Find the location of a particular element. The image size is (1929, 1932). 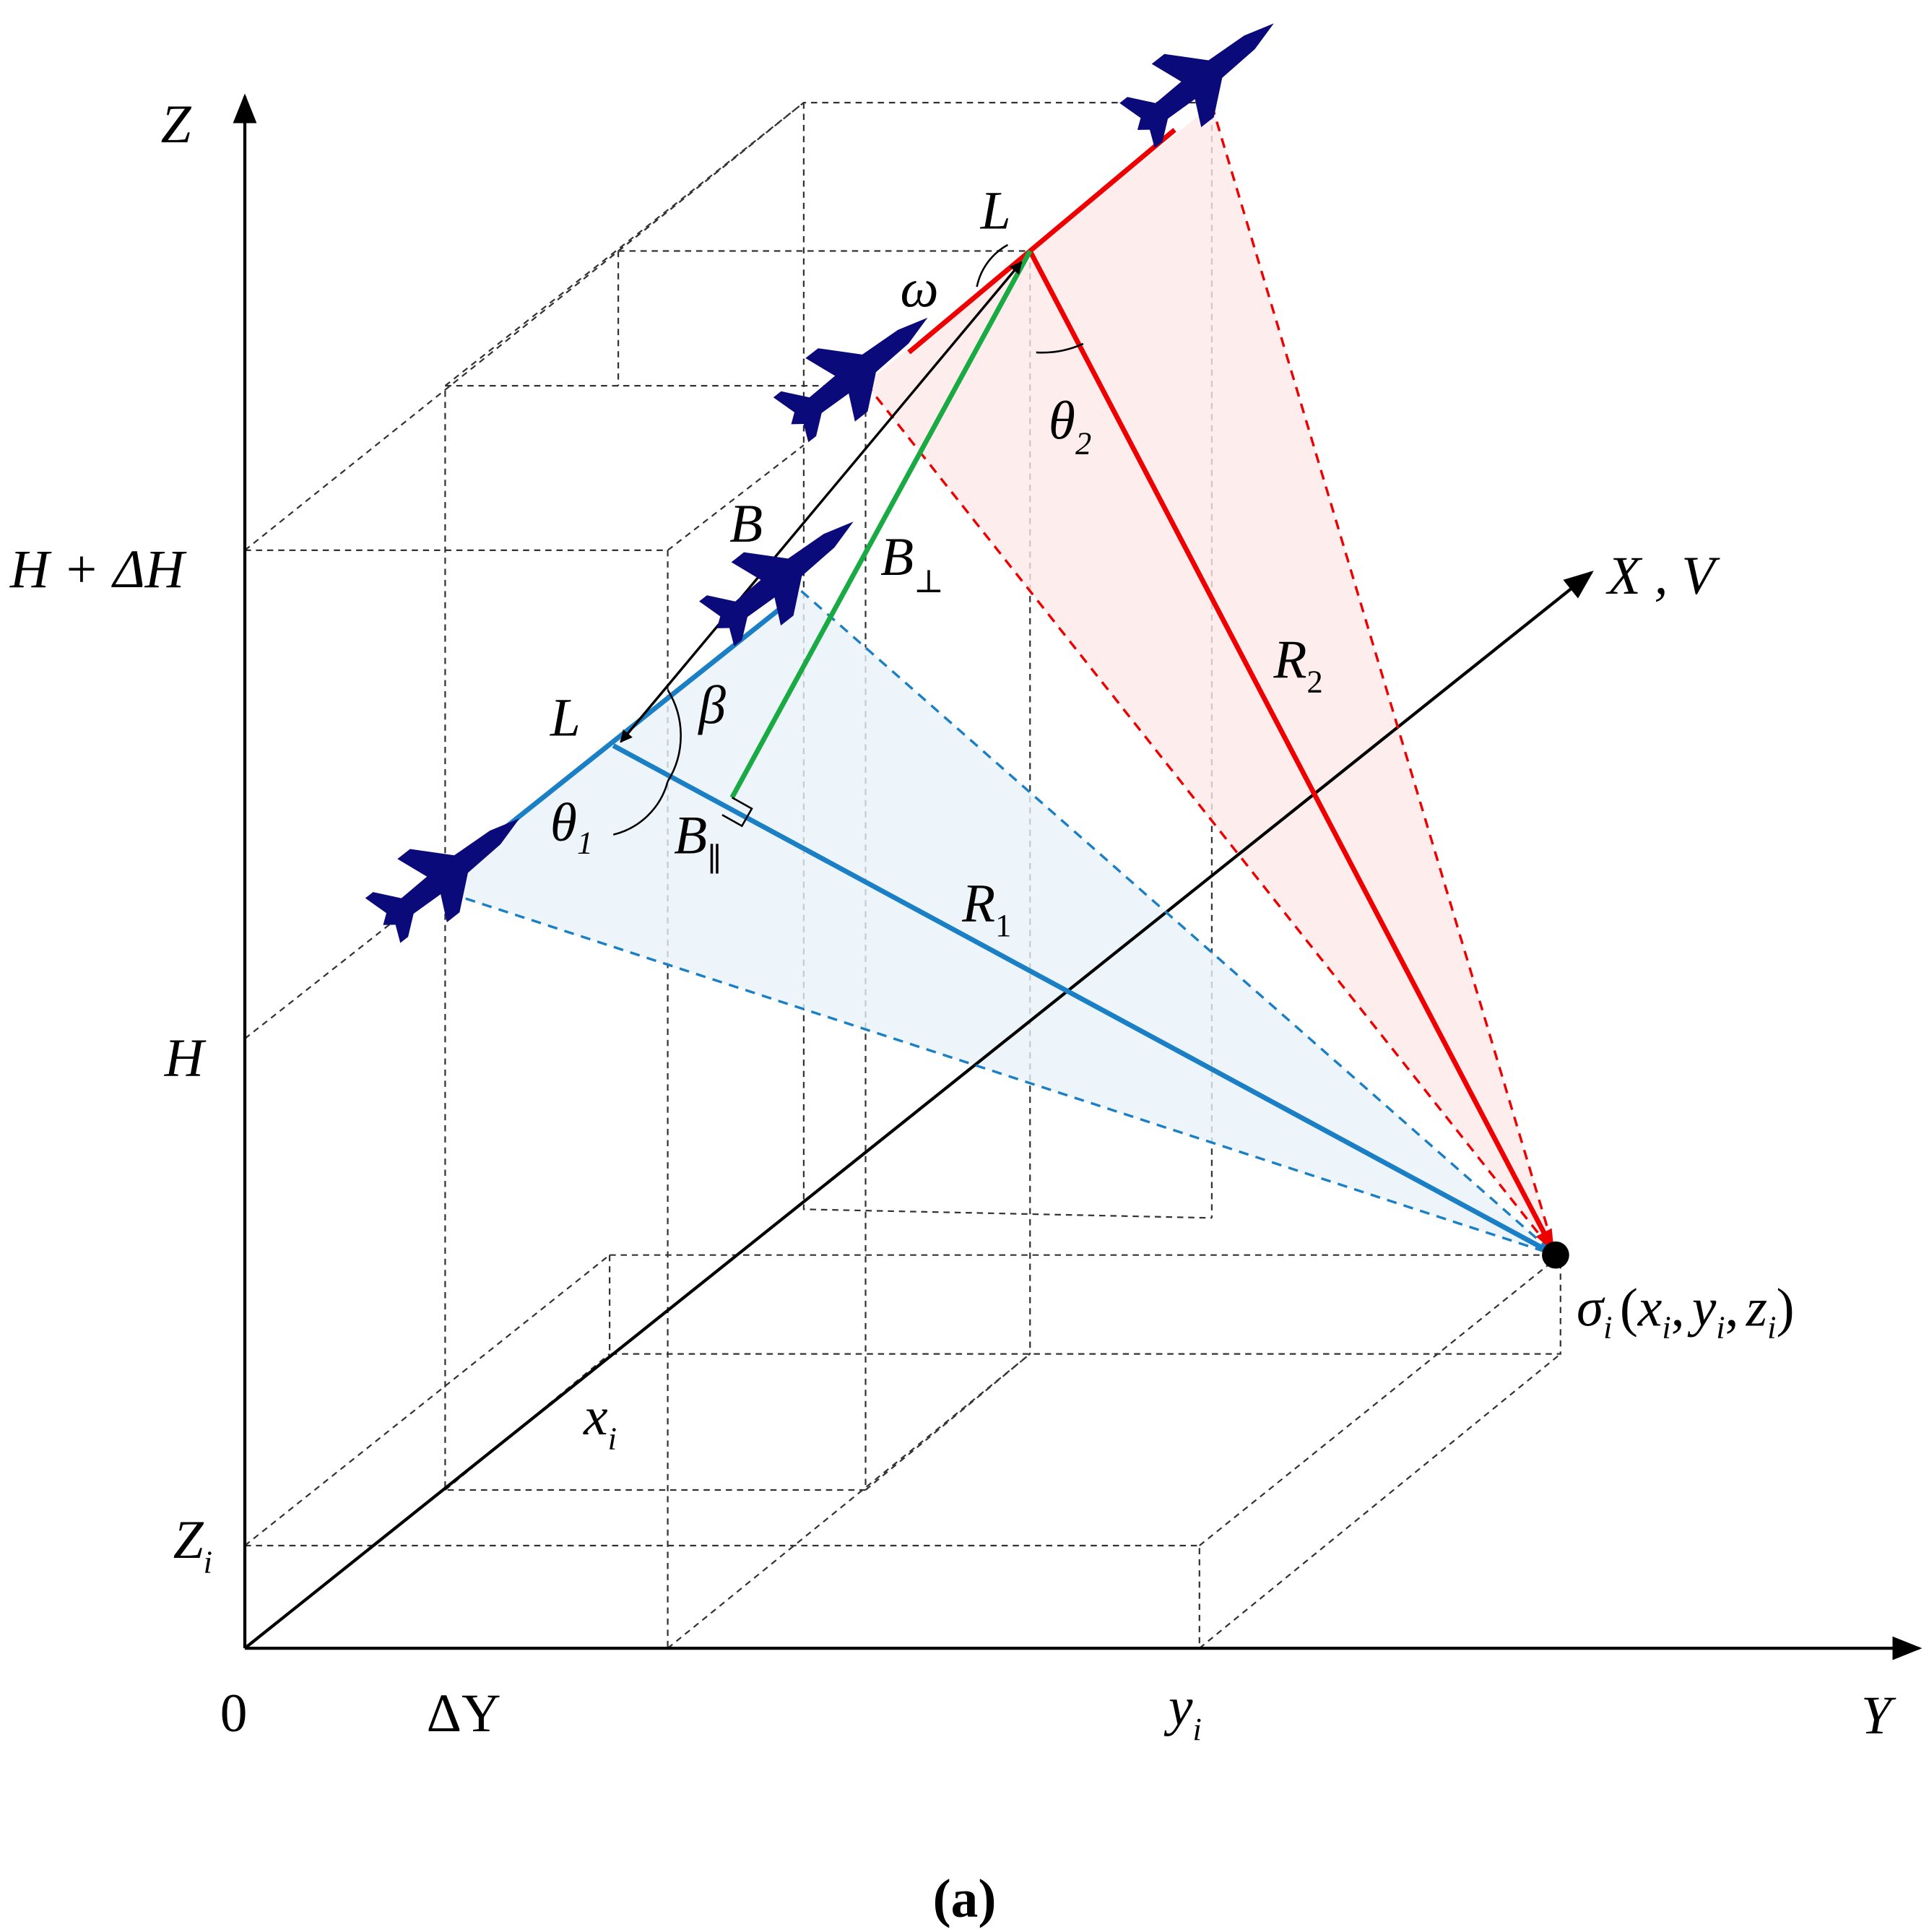

label-l-lower: L is located at coordinates (565, 718).